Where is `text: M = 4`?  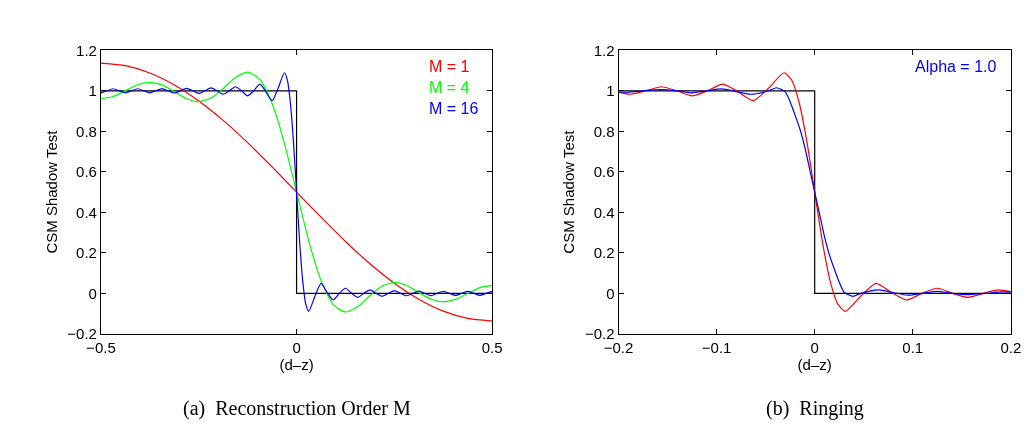 text: M = 4 is located at coordinates (449, 87).